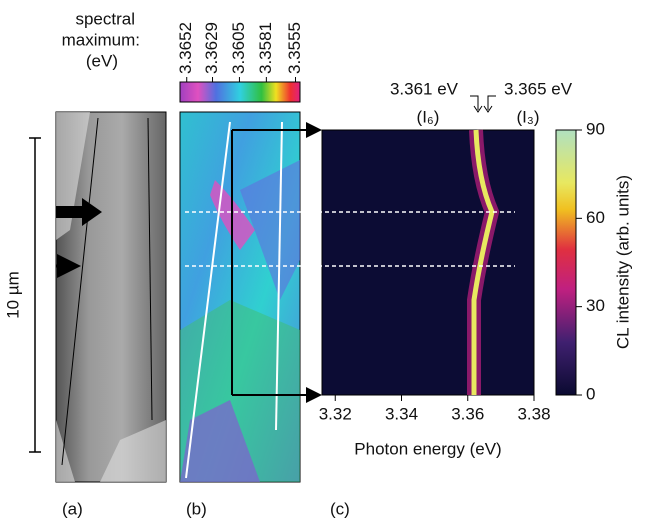  Describe the element at coordinates (528, 116) in the screenshot. I see `annotation: (I₃)` at that location.